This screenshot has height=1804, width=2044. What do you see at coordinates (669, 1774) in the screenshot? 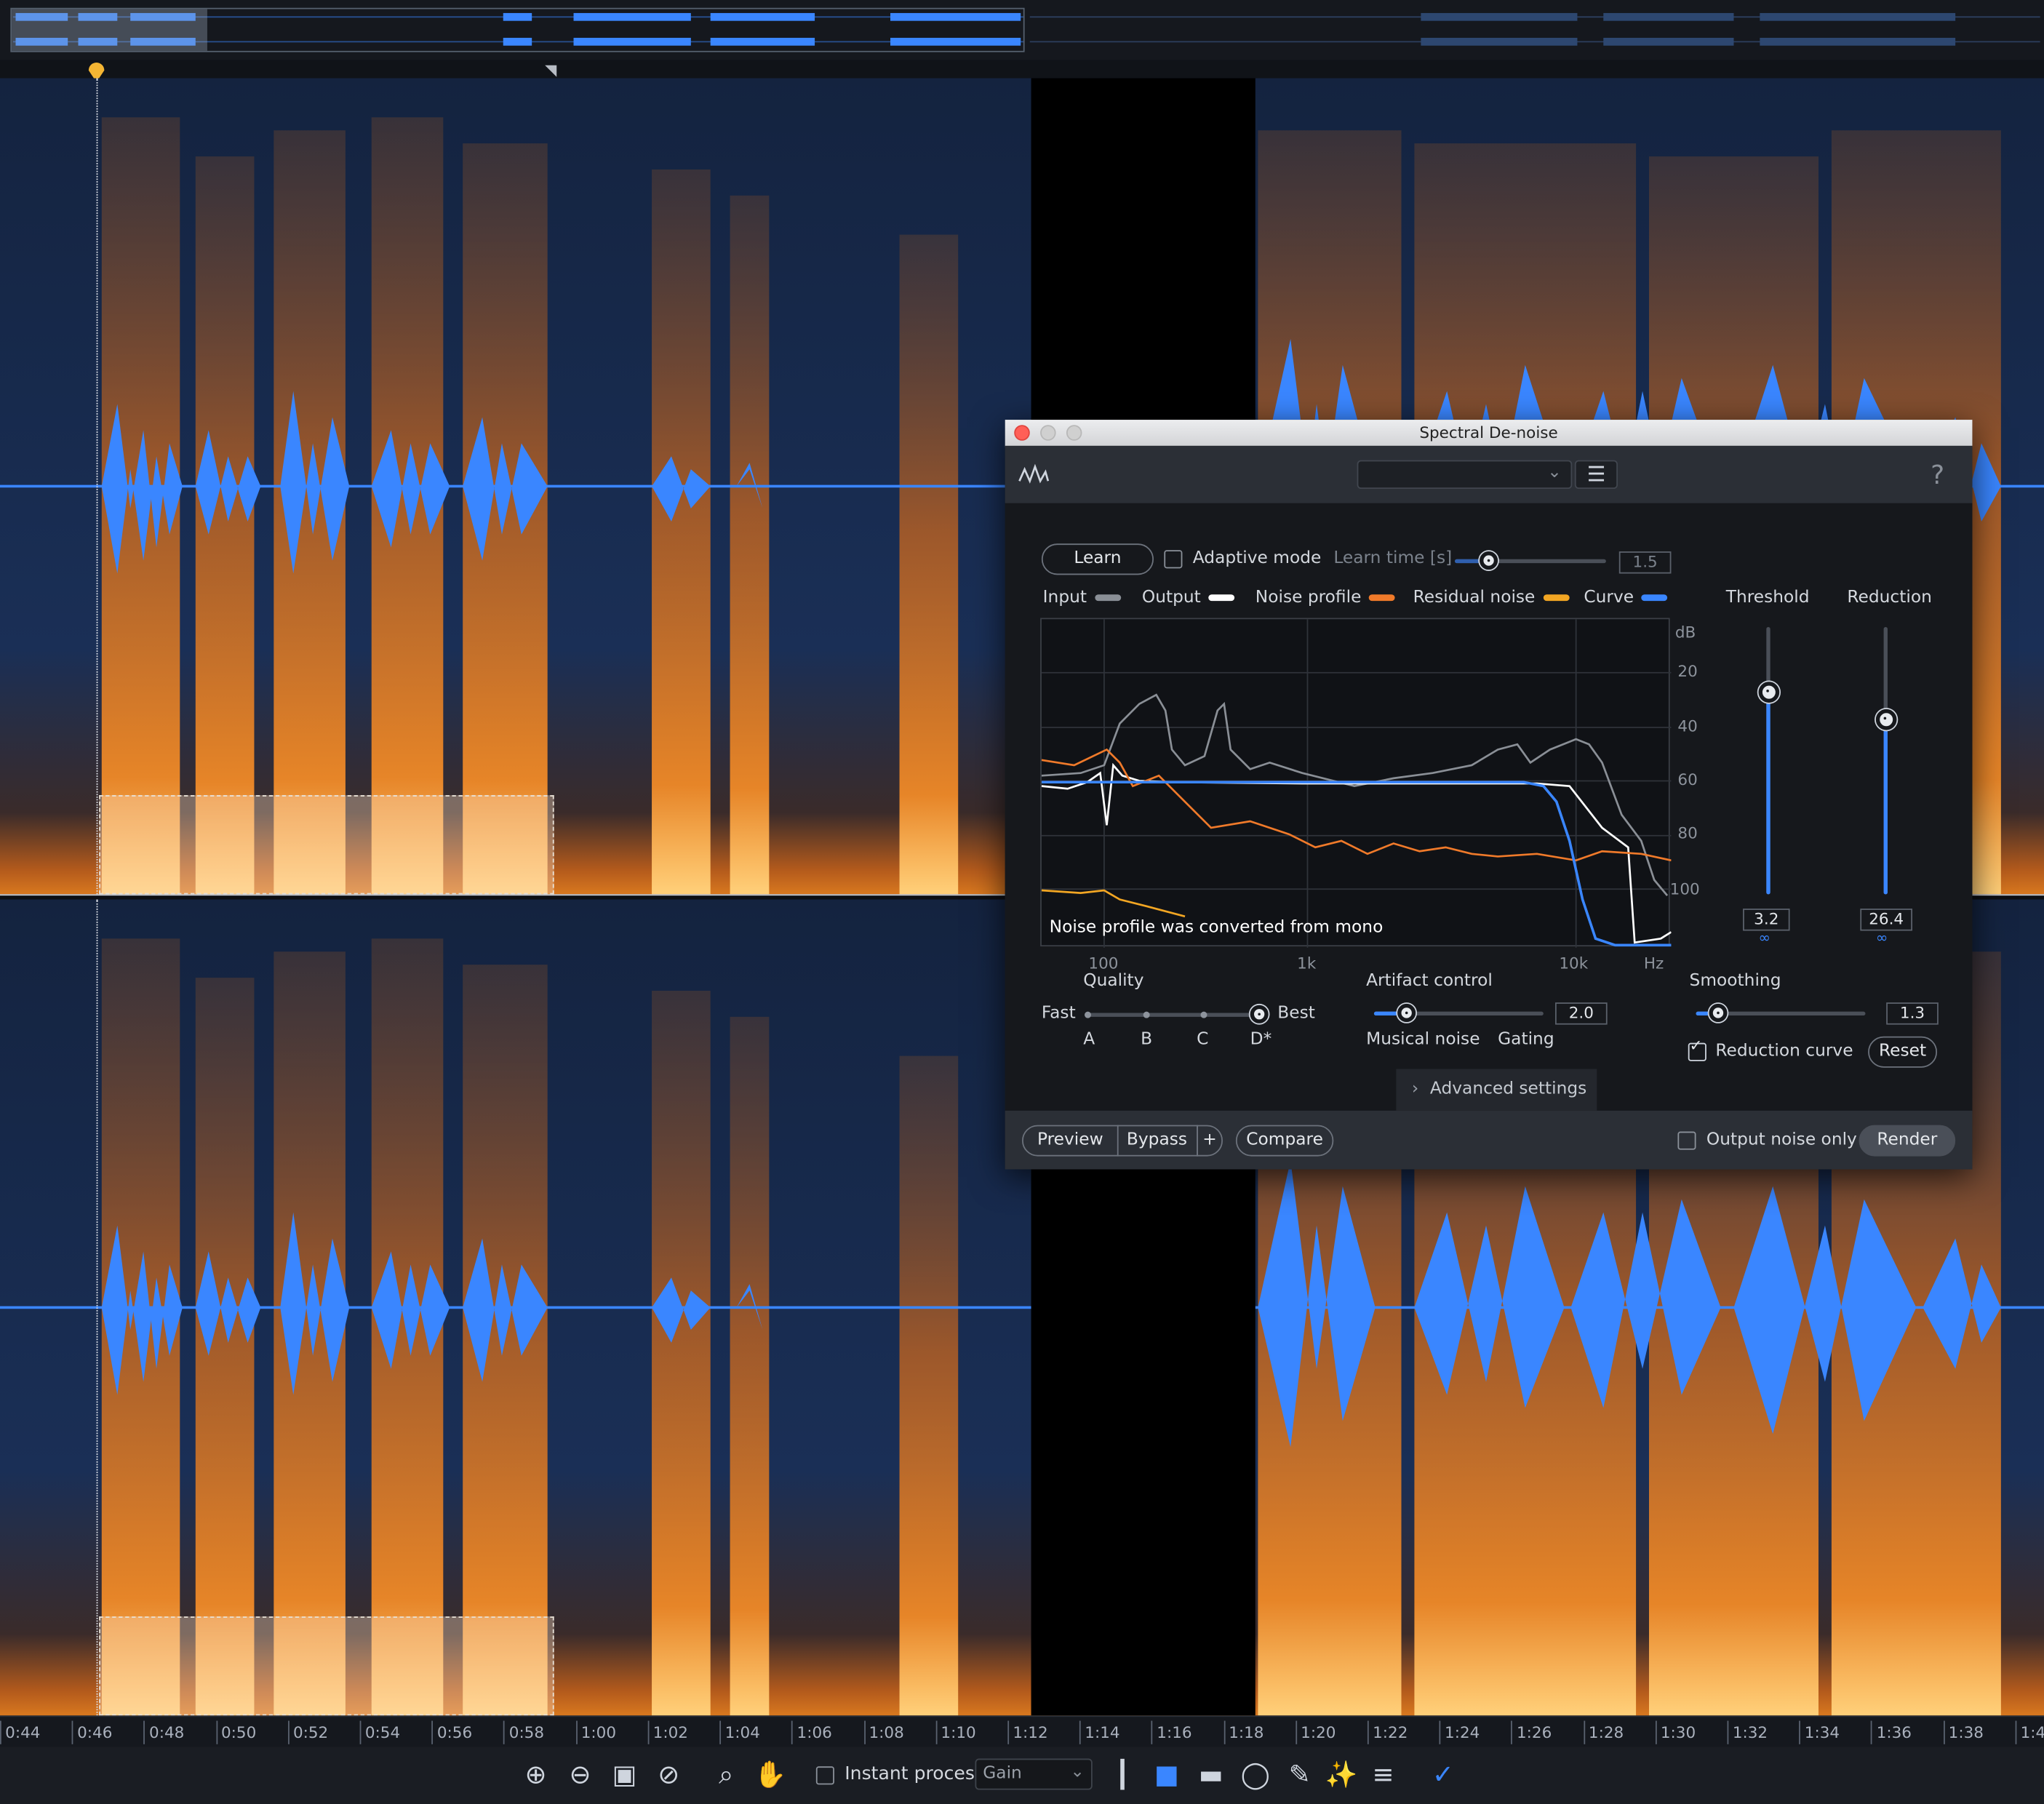
I see `zoom-fit-icon: ⊘` at bounding box center [669, 1774].